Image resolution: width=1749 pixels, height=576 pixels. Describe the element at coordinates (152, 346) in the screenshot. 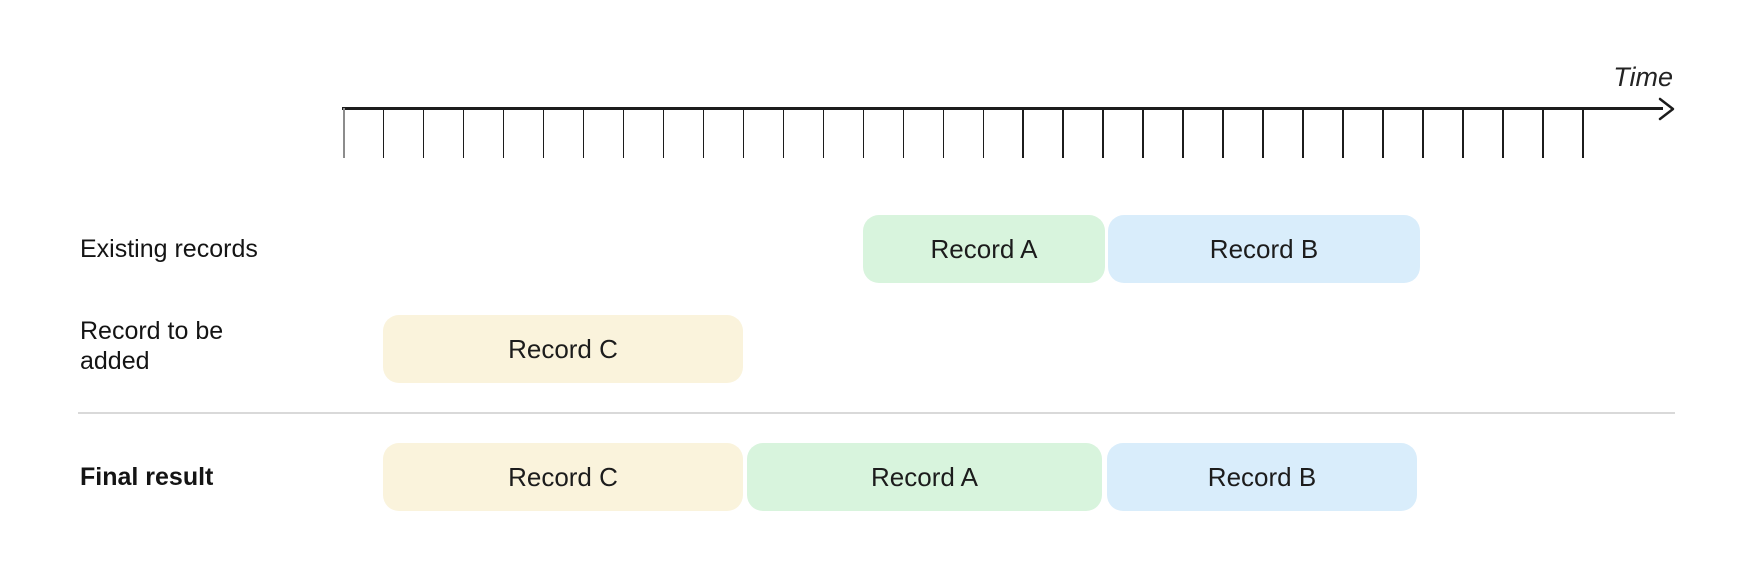

I see `row-label-record-to-be-added: Record to be added` at that location.